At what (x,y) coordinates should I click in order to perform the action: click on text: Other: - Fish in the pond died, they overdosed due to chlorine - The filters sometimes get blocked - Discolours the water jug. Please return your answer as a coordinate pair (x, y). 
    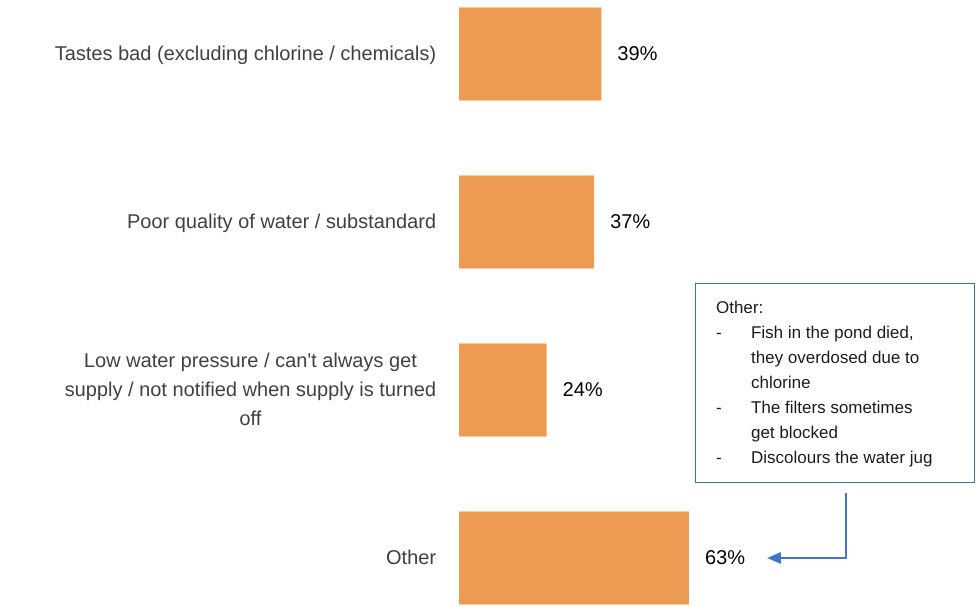
    Looking at the image, I should click on (824, 382).